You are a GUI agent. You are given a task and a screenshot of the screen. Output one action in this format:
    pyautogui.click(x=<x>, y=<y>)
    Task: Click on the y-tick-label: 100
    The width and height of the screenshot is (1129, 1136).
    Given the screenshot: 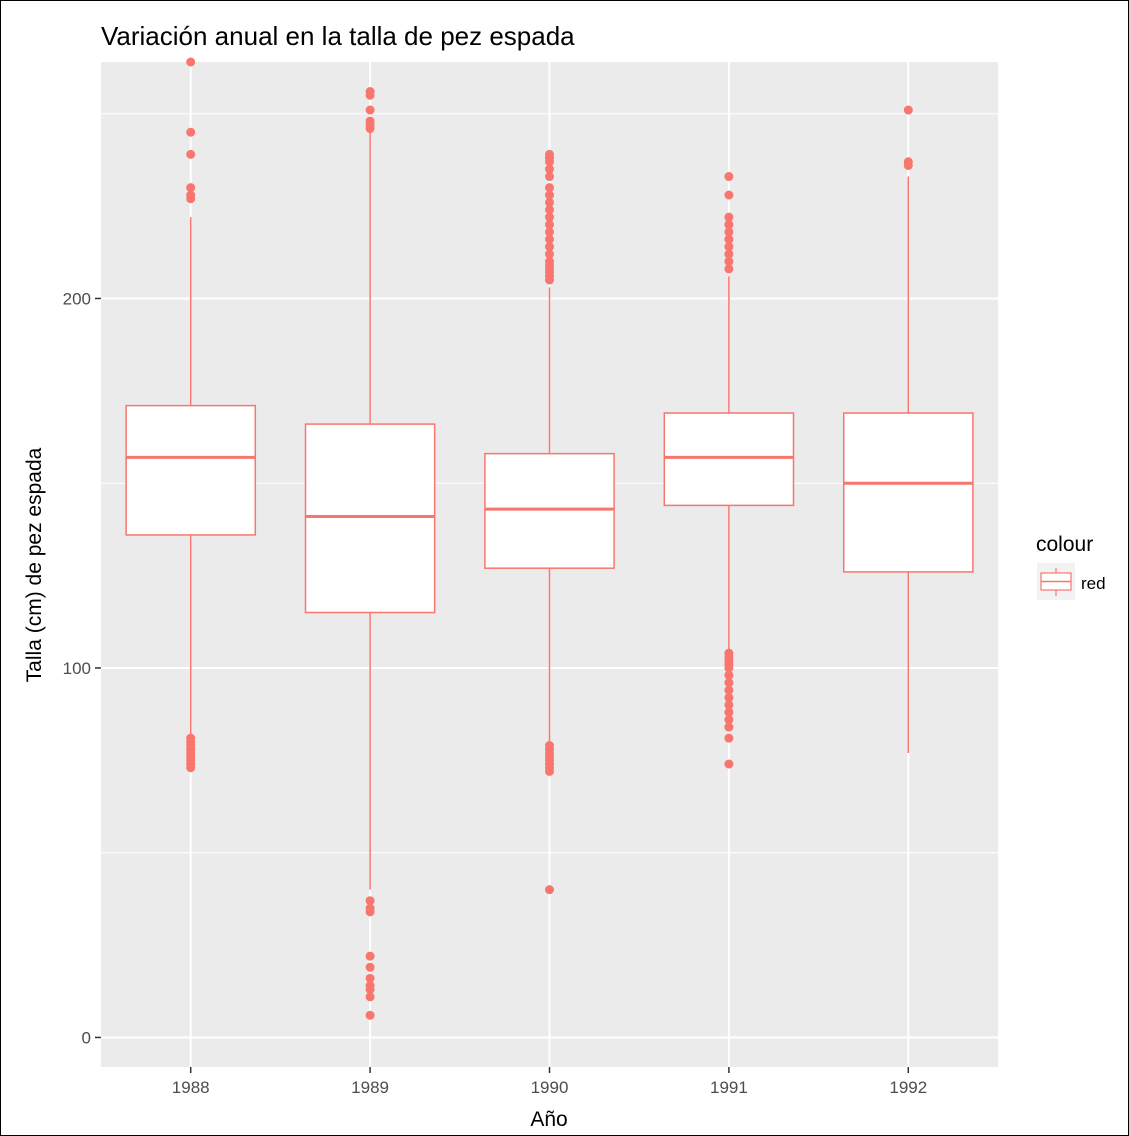 What is the action you would take?
    pyautogui.click(x=77, y=668)
    